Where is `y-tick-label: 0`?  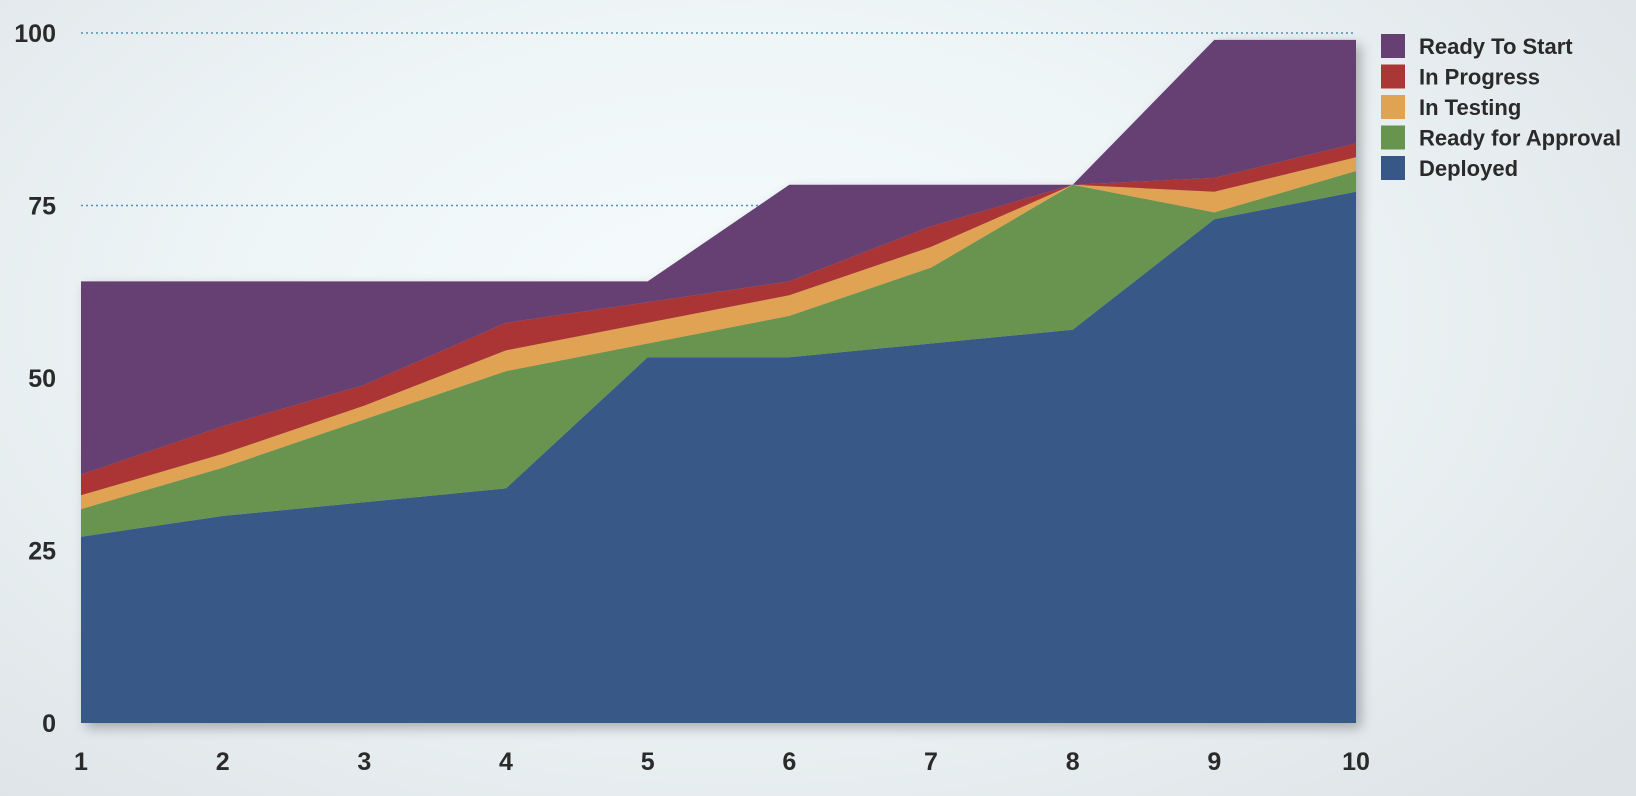 y-tick-label: 0 is located at coordinates (49, 724).